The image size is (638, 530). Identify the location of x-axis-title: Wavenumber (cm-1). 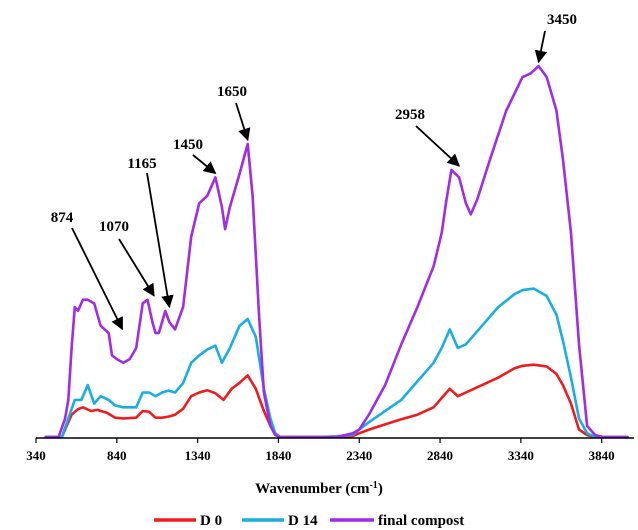
(319, 489).